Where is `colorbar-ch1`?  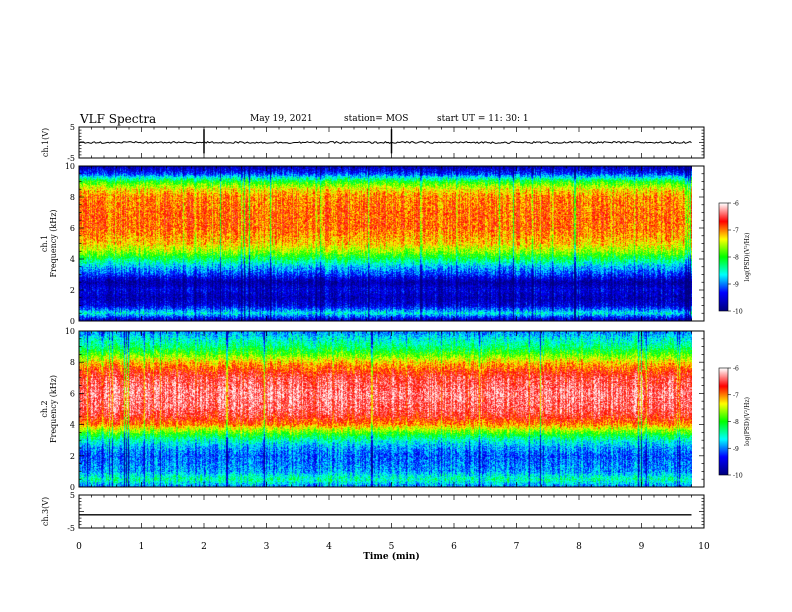
colorbar-ch1 is located at coordinates (723, 257).